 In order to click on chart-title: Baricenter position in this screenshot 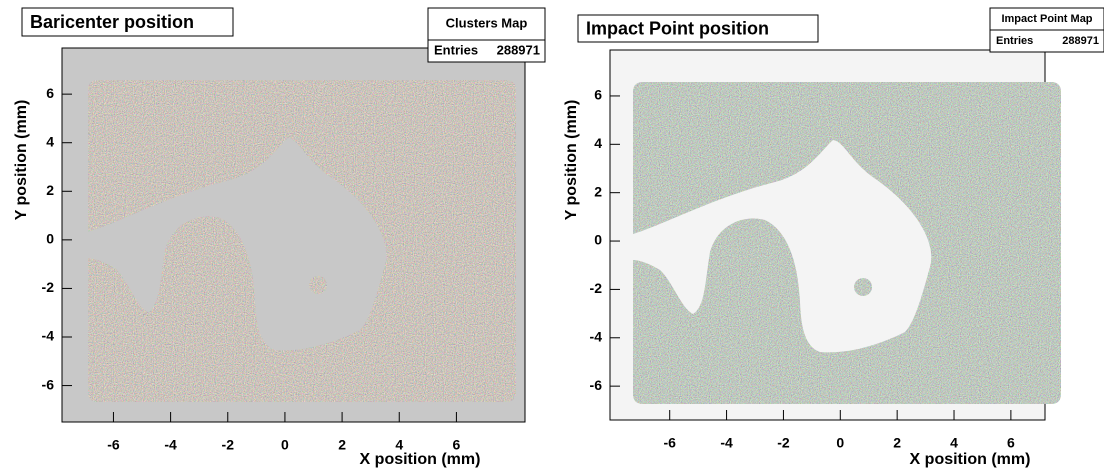, I will do `click(112, 22)`.